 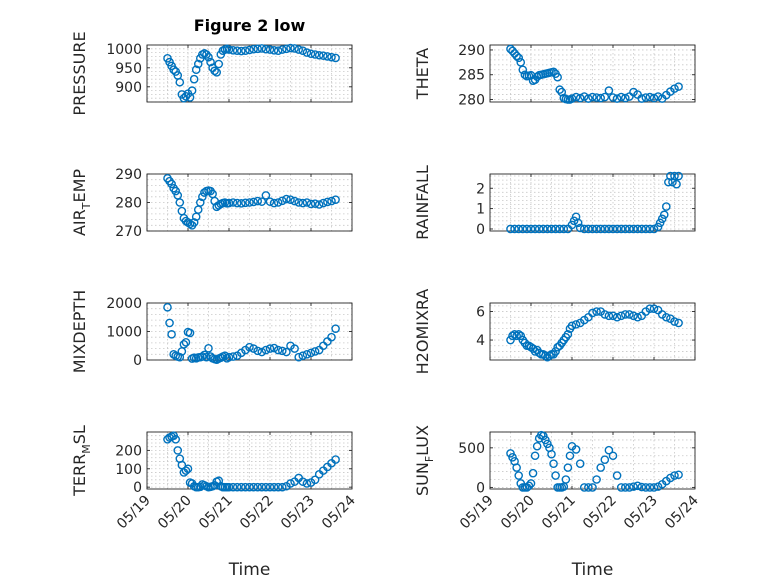 I want to click on y-axis-label-main: TERR, so click(x=79, y=475).